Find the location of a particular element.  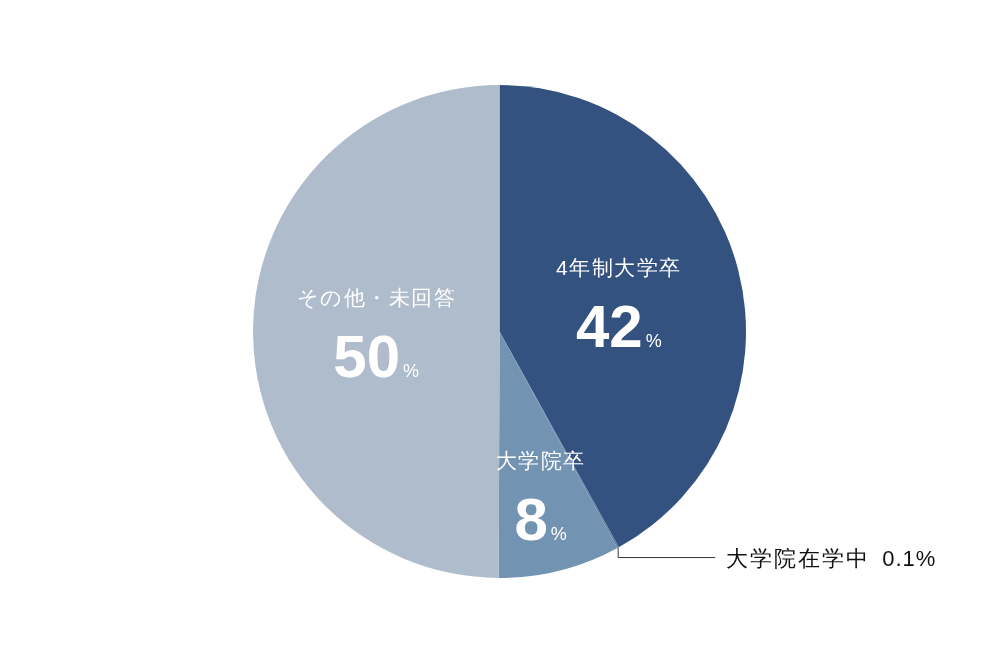

data-label: 50% is located at coordinates (376, 357).